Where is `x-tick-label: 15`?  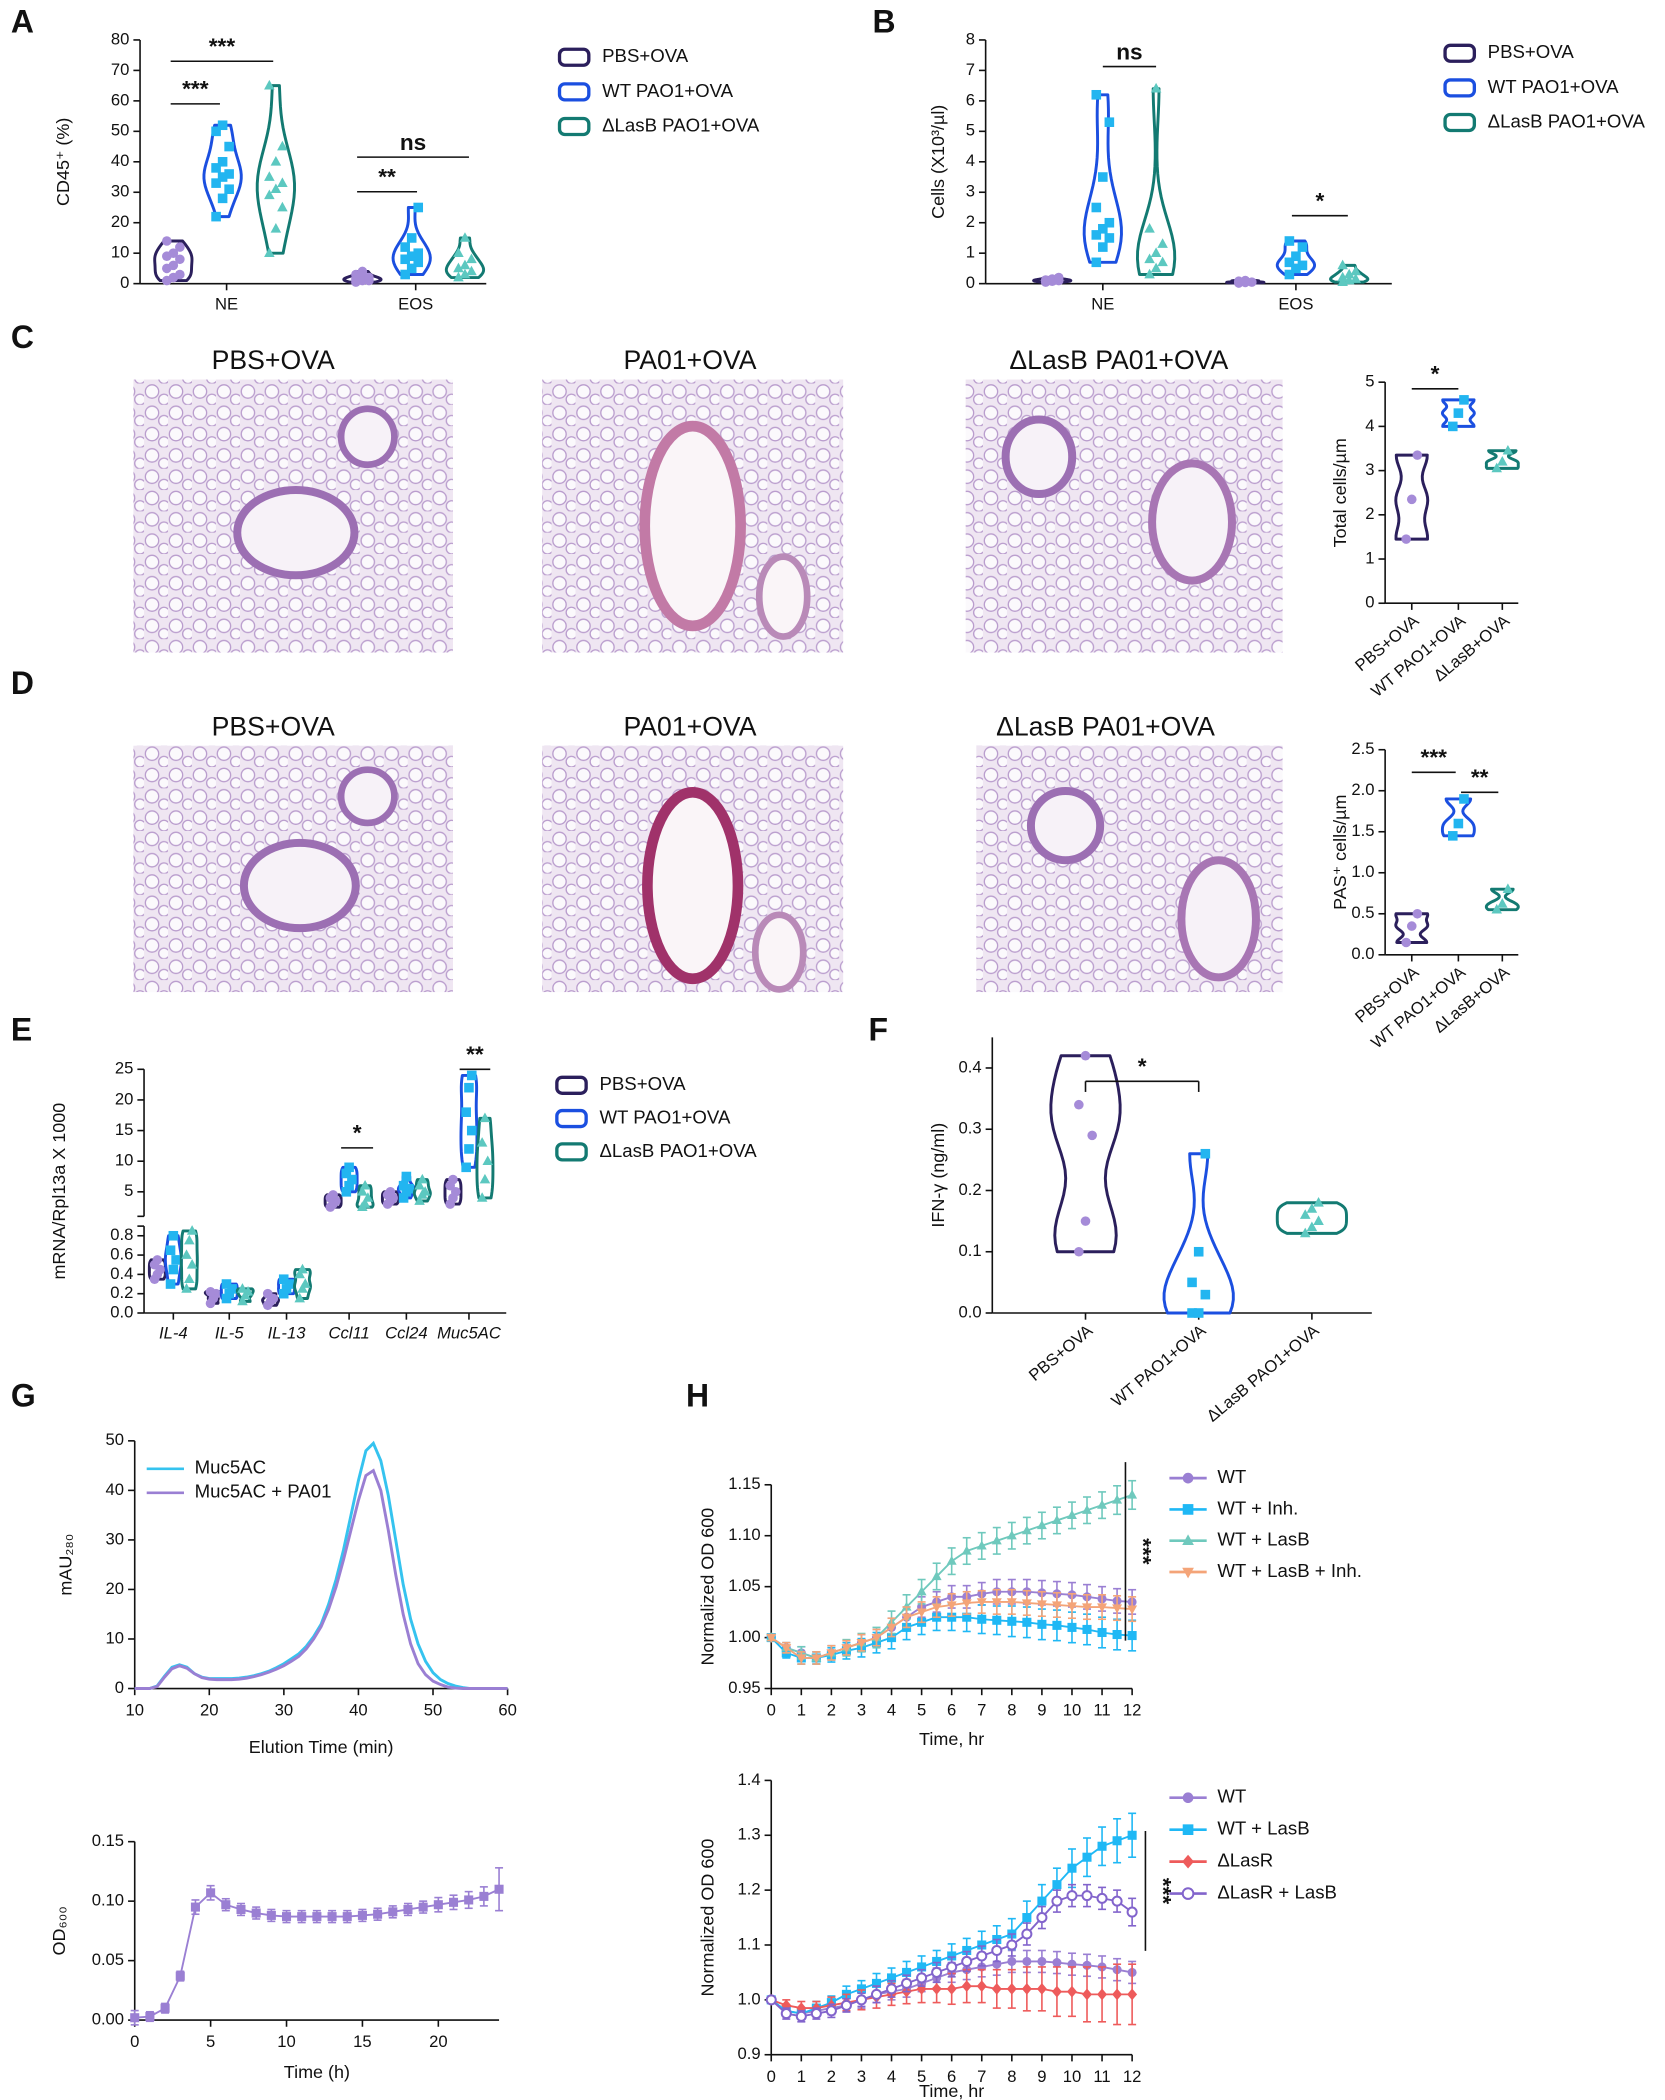 x-tick-label: 15 is located at coordinates (362, 2041).